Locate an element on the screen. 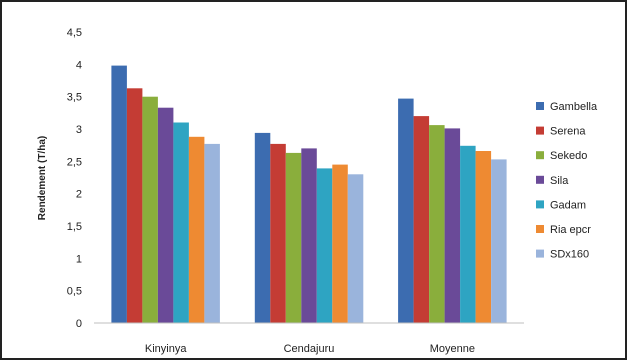 The width and height of the screenshot is (627, 362). x-tick-label: Kinyinya is located at coordinates (166, 349).